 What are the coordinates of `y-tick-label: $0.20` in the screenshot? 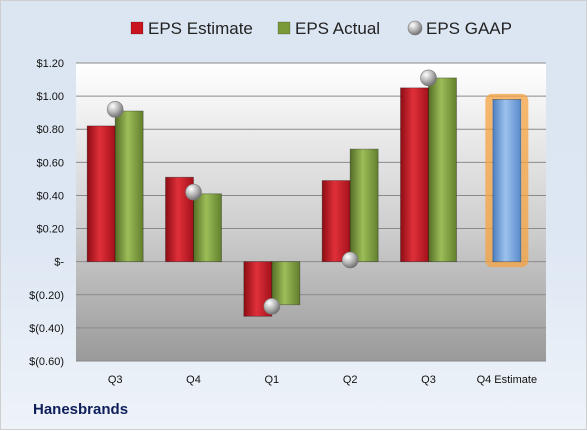 It's located at (50, 230).